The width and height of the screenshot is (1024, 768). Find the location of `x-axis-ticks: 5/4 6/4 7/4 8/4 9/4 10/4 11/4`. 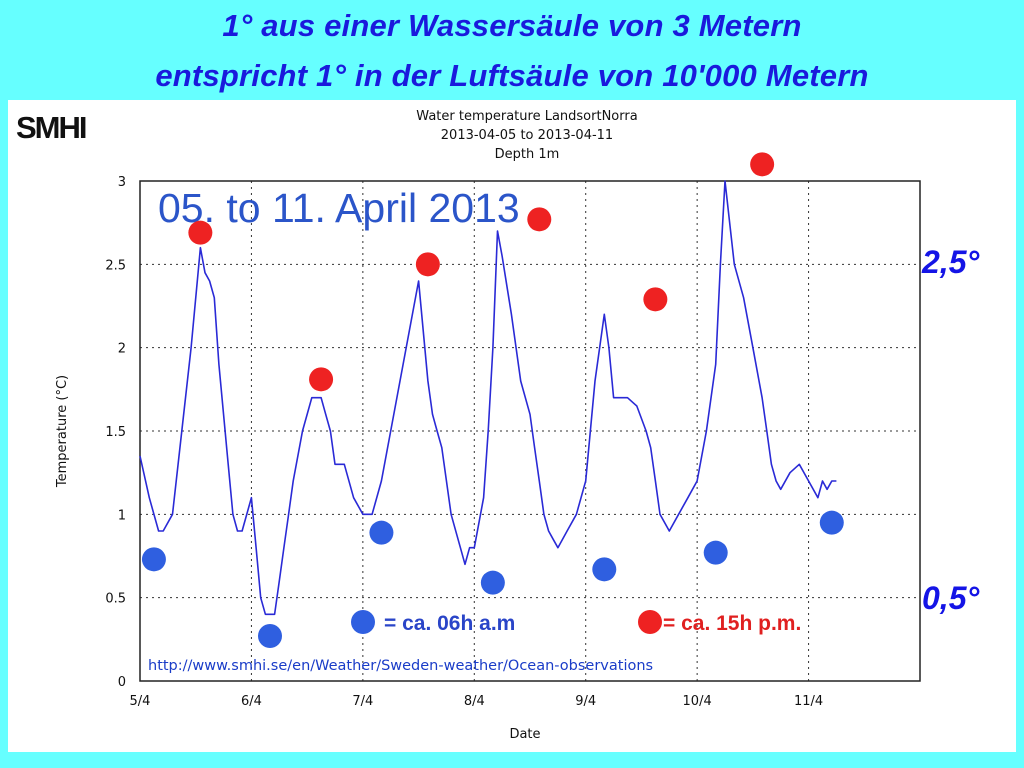

x-axis-ticks: 5/4 6/4 7/4 8/4 9/4 10/4 11/4 is located at coordinates (477, 701).